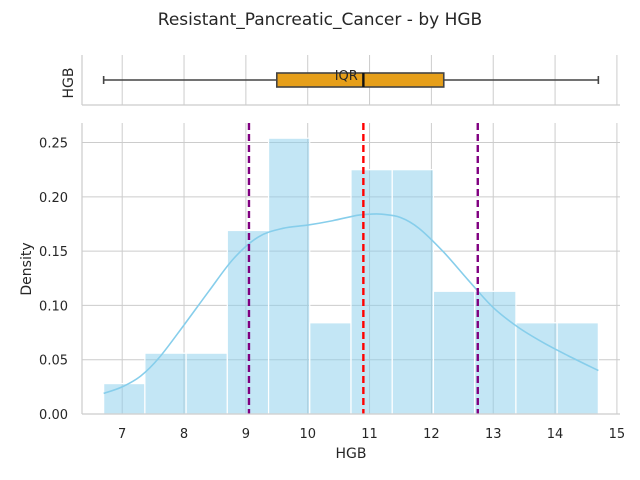  I want to click on boxplot-iqr-label: IQR, so click(346, 76).